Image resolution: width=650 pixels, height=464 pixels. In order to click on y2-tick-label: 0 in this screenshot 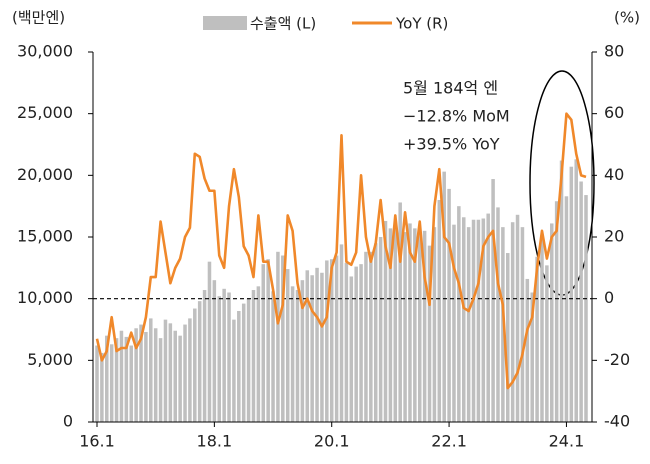, I will do `click(609, 297)`.